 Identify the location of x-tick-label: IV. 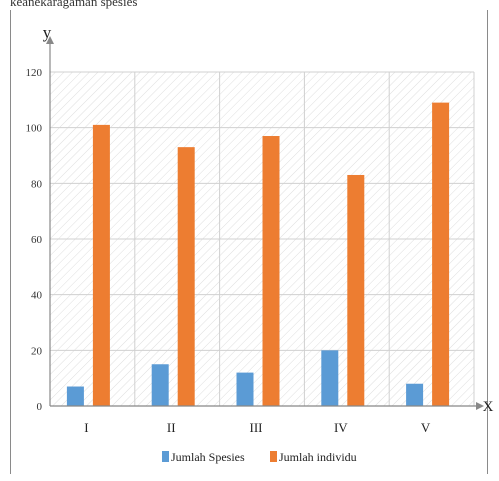
(341, 427).